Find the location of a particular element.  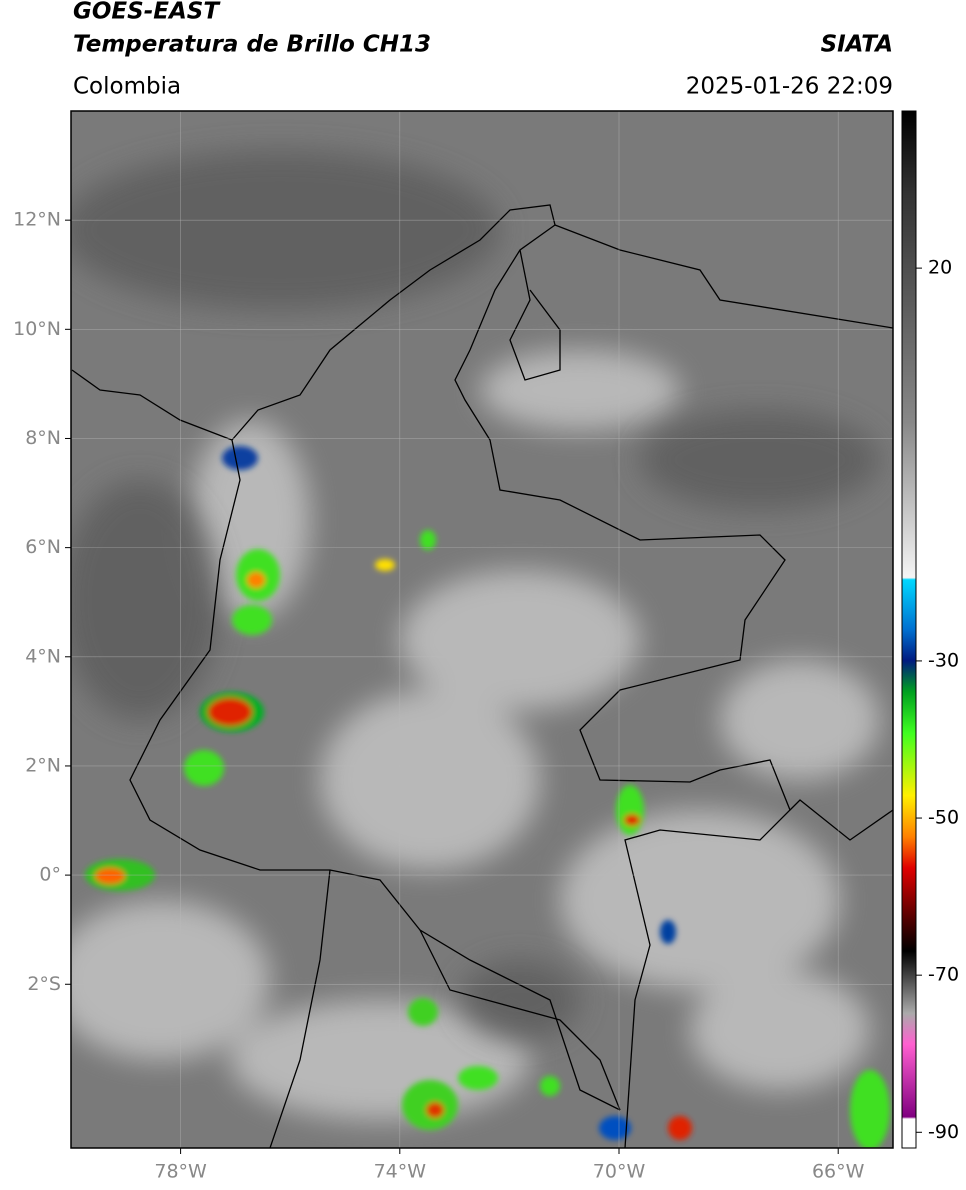

title: GOES-EAST is located at coordinates (147, 12).